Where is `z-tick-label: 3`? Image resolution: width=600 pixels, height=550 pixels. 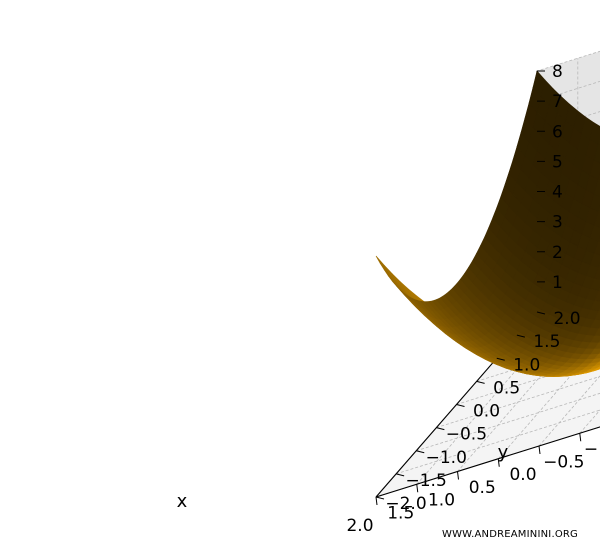
z-tick-label: 3 is located at coordinates (557, 223).